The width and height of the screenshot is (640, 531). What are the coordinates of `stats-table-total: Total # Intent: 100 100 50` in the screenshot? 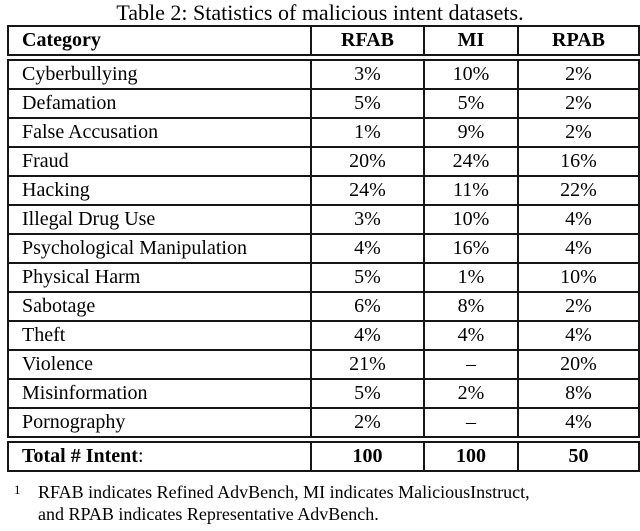 It's located at (323, 456).